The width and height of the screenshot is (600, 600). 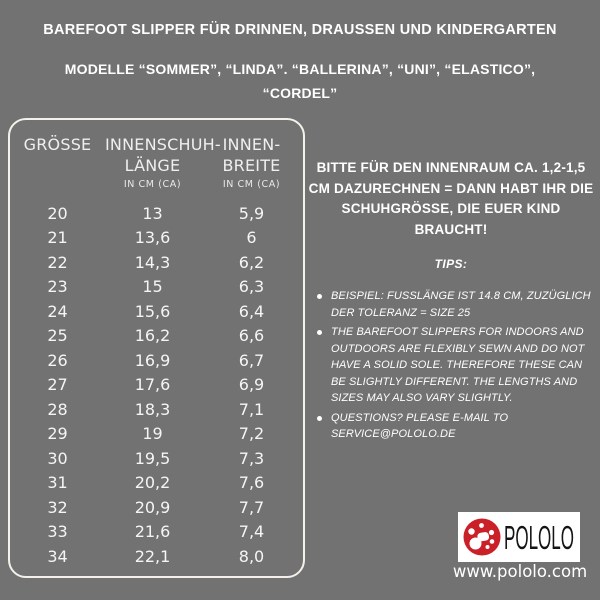 I want to click on size-cell: 26, so click(x=57, y=360).